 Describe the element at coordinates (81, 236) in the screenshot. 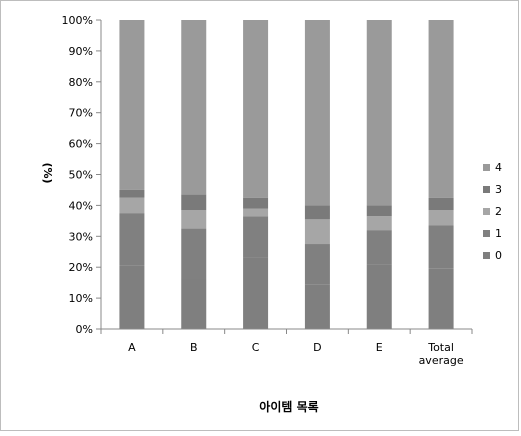

I see `y-tick-label: 30%` at that location.